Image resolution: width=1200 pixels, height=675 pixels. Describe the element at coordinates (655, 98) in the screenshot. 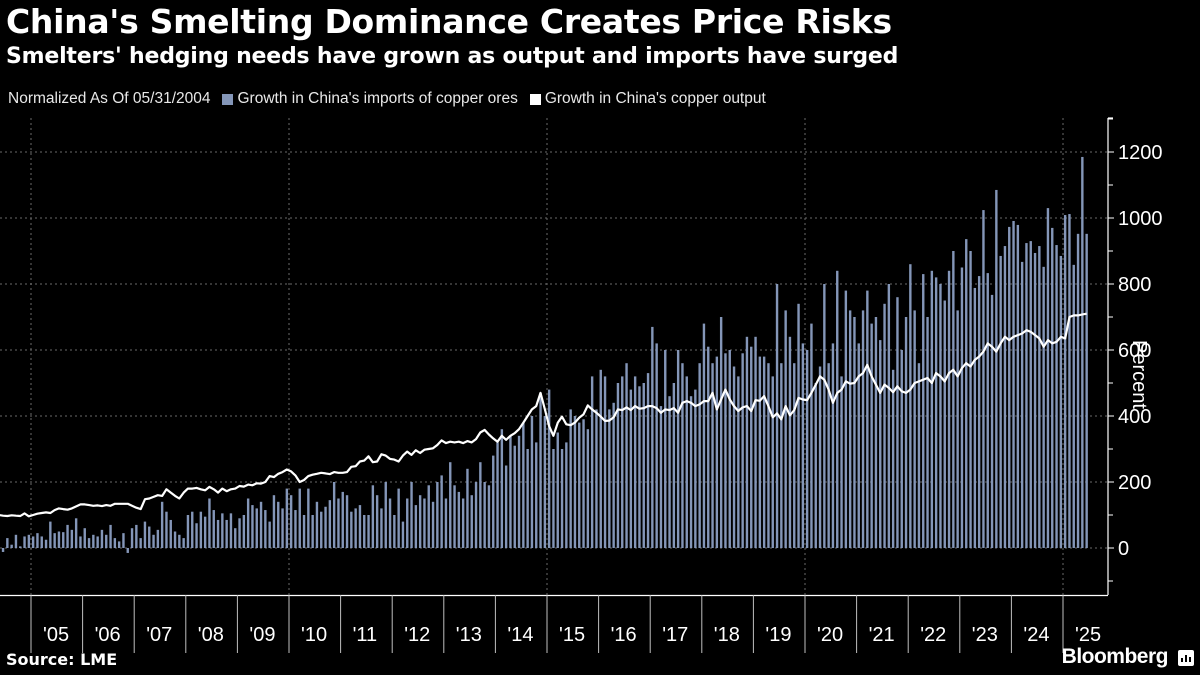

I see `legend-label-output: Growth in China's copper output` at that location.